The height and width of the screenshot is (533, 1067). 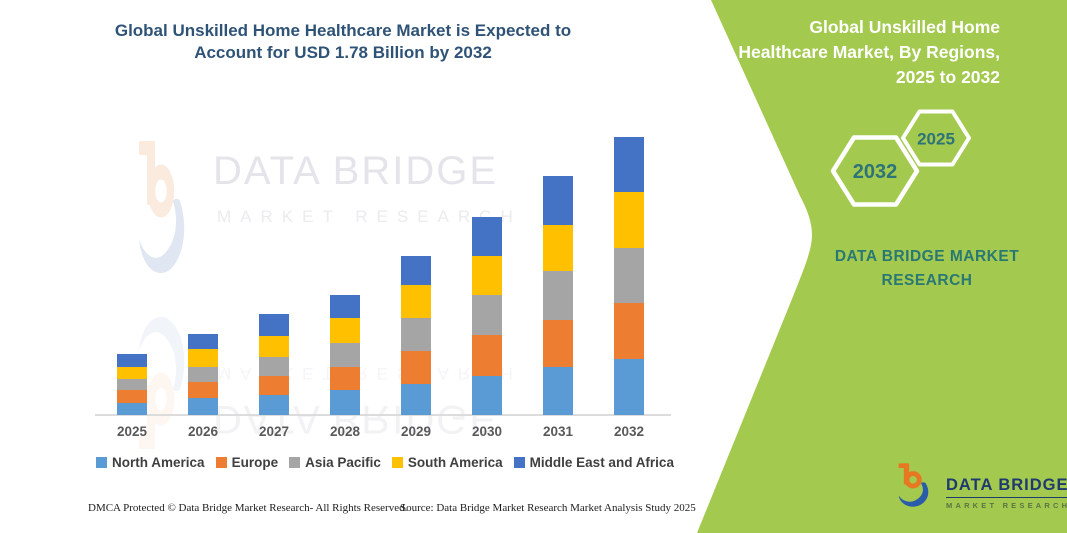 What do you see at coordinates (558, 431) in the screenshot?
I see `x-axis-label-2031: 2031` at bounding box center [558, 431].